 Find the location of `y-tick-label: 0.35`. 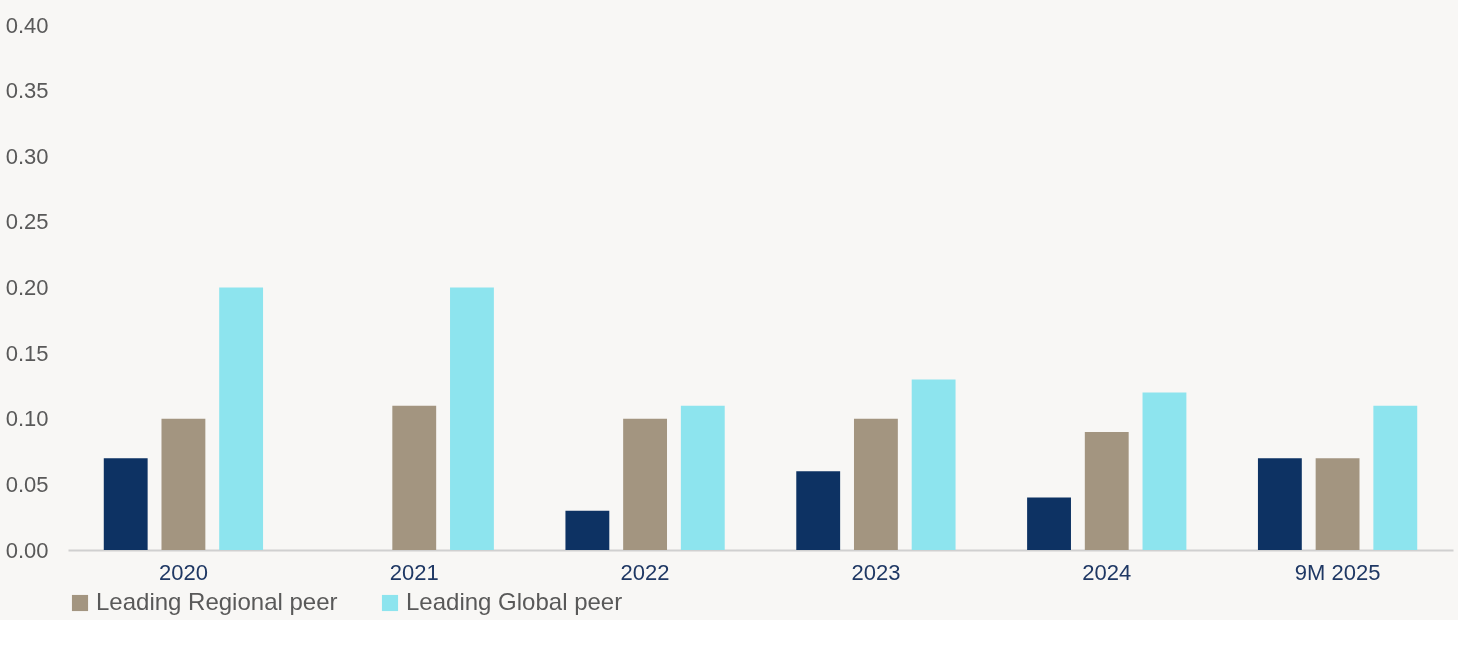

y-tick-label: 0.35 is located at coordinates (27, 91).